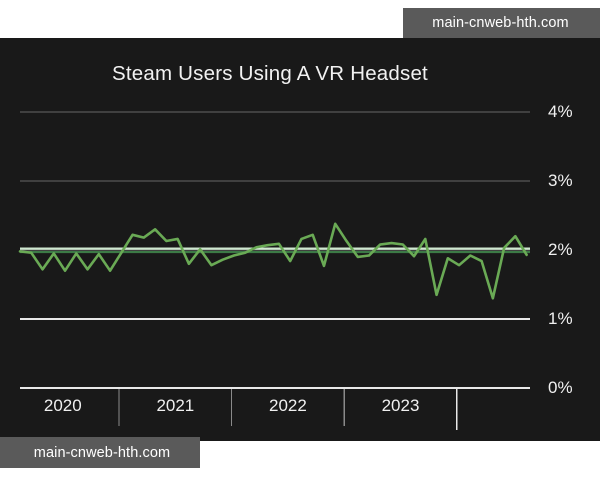 The width and height of the screenshot is (600, 480). I want to click on y-tick-label-3pct: 3%, so click(560, 180).